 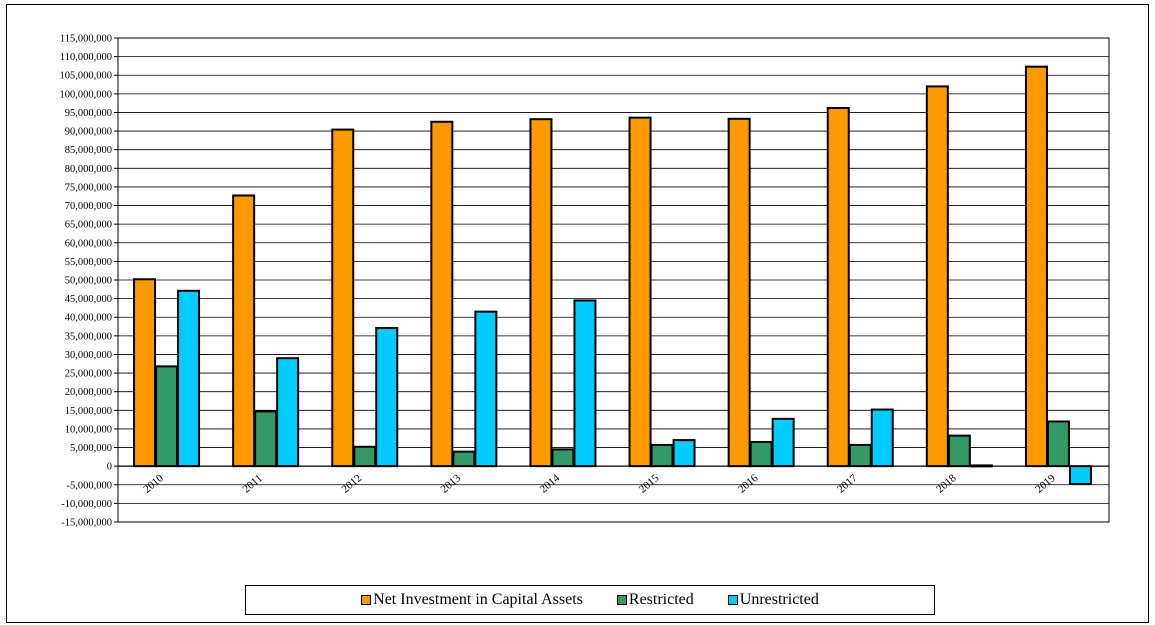 I want to click on bar-net-investment-in-capital-assets-2011, so click(x=244, y=331).